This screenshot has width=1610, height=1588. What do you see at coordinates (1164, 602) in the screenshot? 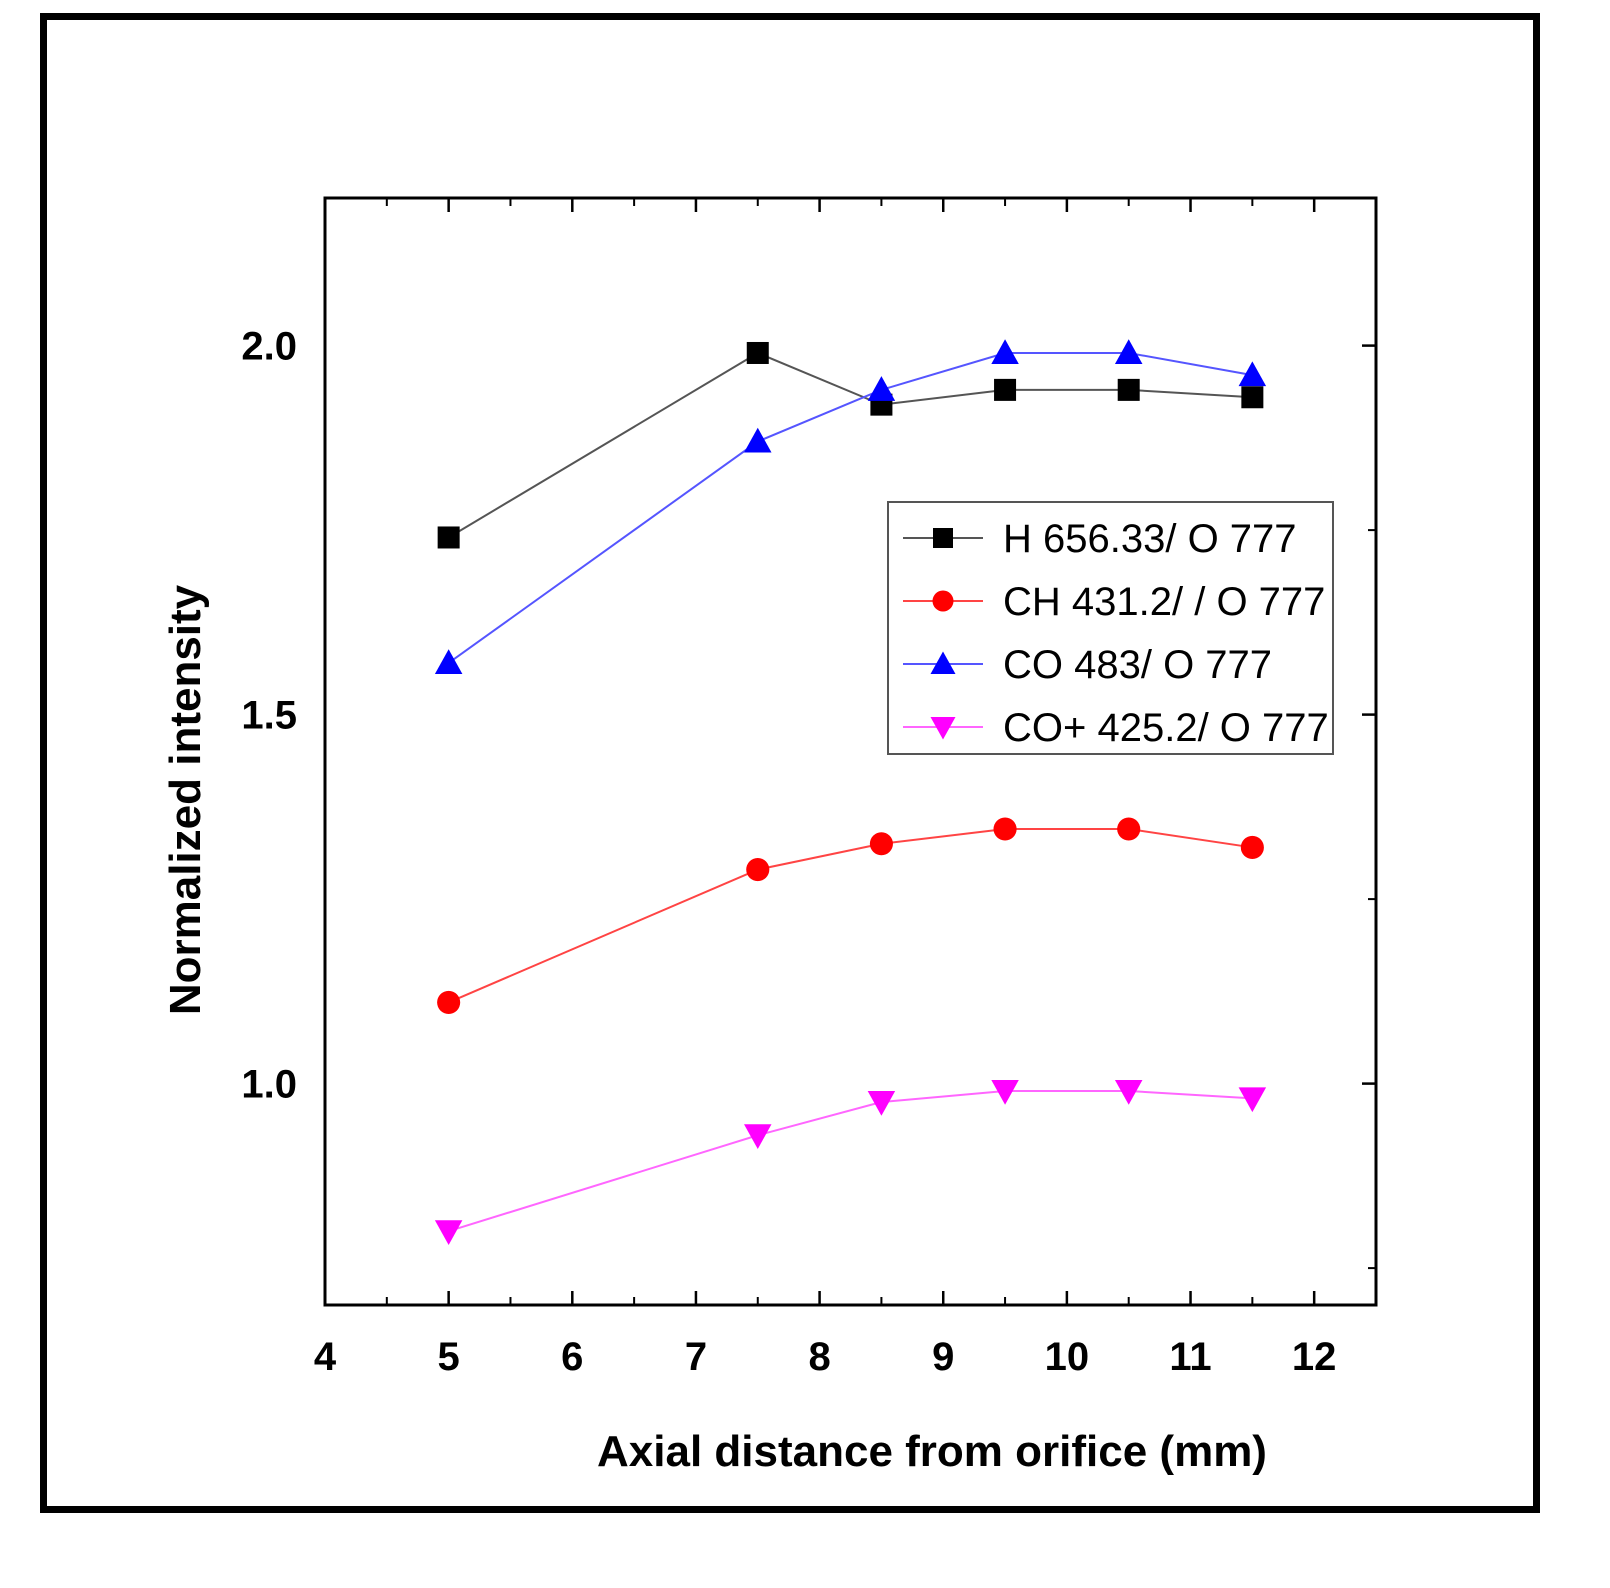
I see `legend-label: CH 431.2/ / O 777` at bounding box center [1164, 602].